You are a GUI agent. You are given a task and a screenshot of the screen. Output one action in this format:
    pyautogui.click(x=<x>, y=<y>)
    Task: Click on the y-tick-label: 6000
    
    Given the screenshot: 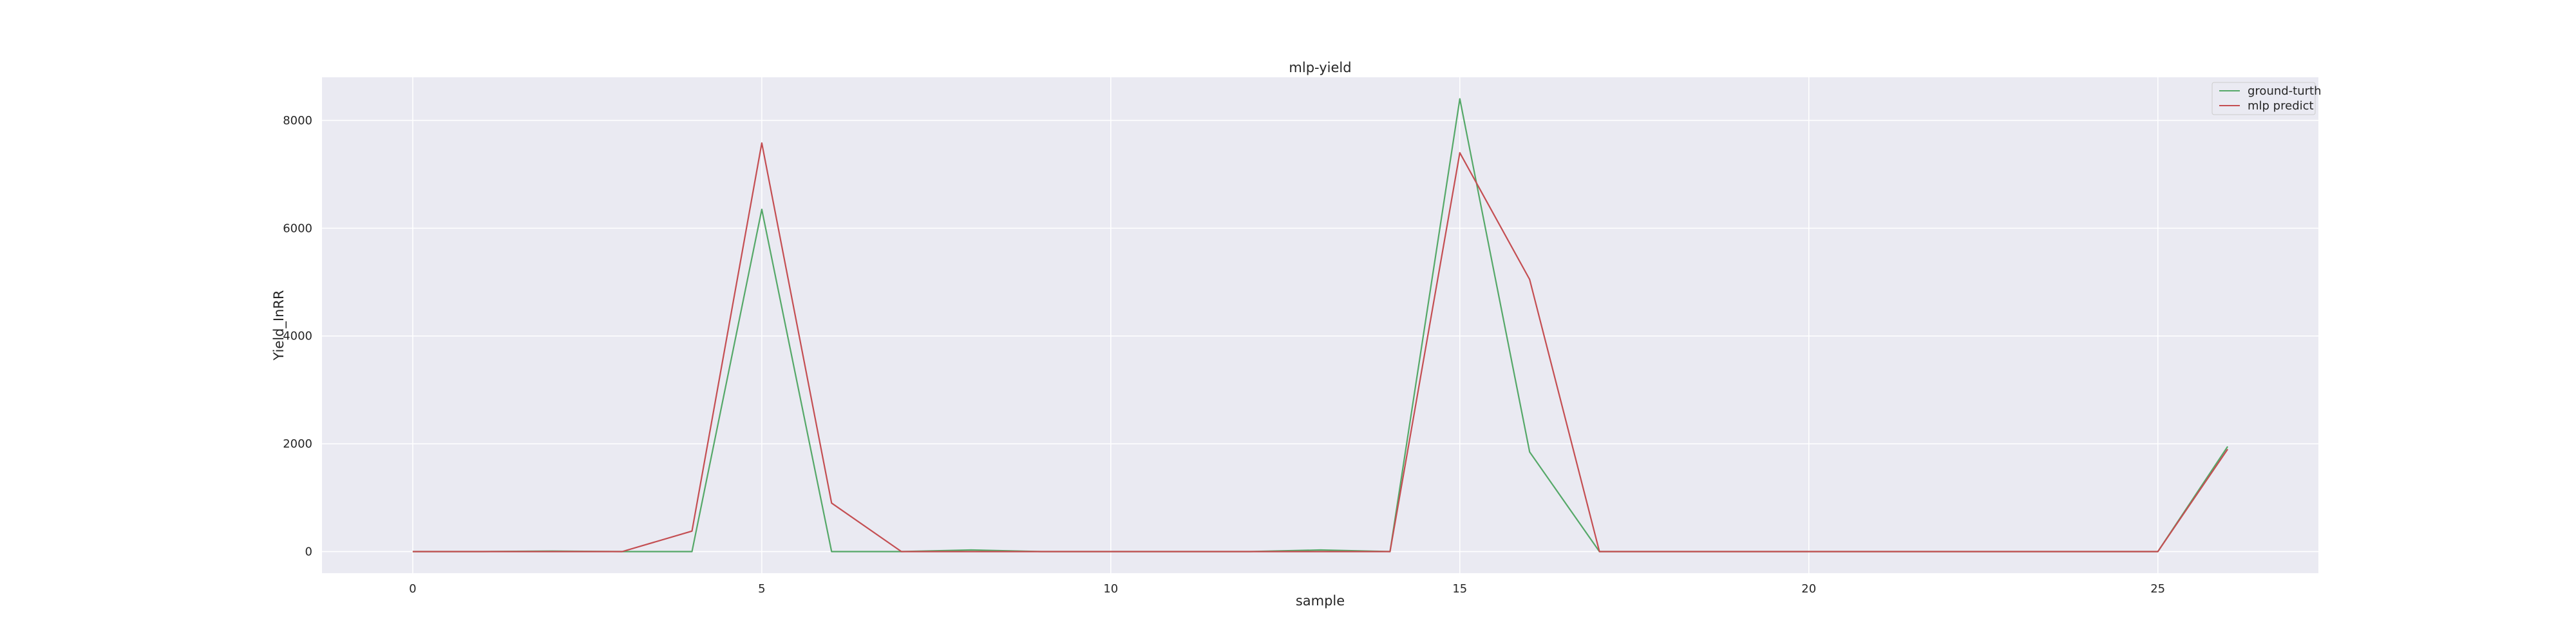 What is the action you would take?
    pyautogui.click(x=297, y=229)
    